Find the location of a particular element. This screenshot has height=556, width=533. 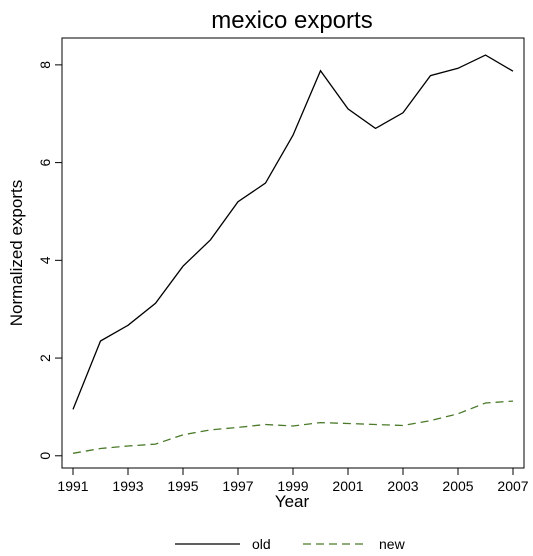

x-tick-label: 2001 is located at coordinates (347, 486).